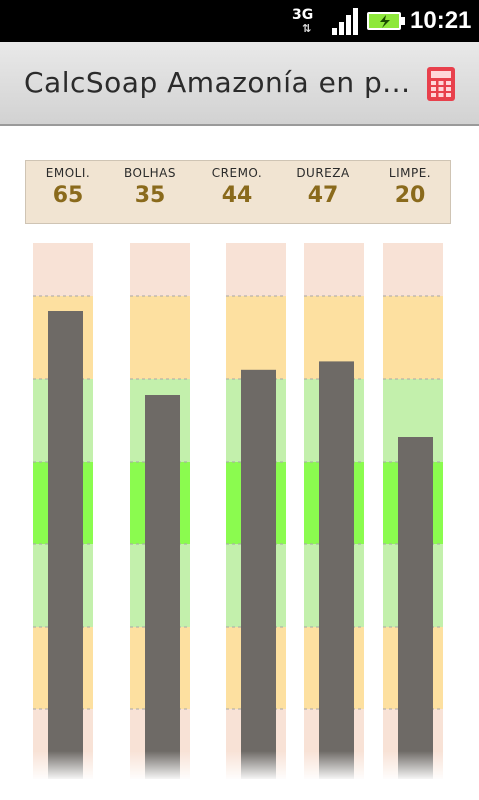 This screenshot has width=479, height=800. I want to click on property-value: 35, so click(150, 195).